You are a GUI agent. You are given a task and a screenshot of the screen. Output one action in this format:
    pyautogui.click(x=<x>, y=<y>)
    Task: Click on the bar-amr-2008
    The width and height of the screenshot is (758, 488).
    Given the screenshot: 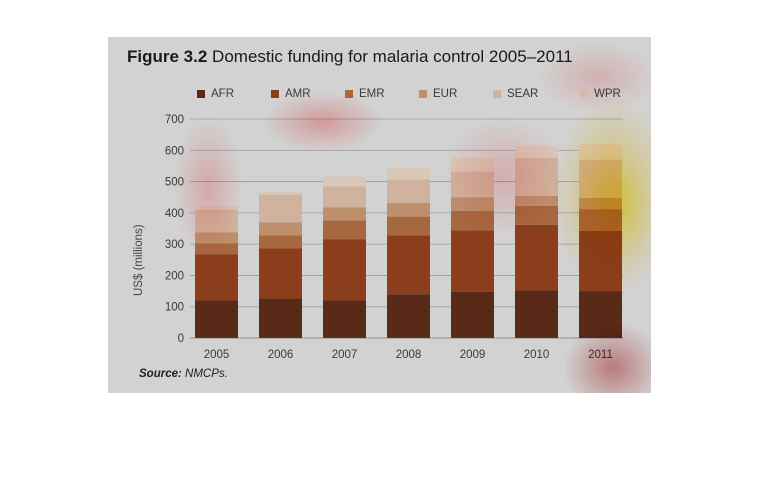 What is the action you would take?
    pyautogui.click(x=408, y=265)
    